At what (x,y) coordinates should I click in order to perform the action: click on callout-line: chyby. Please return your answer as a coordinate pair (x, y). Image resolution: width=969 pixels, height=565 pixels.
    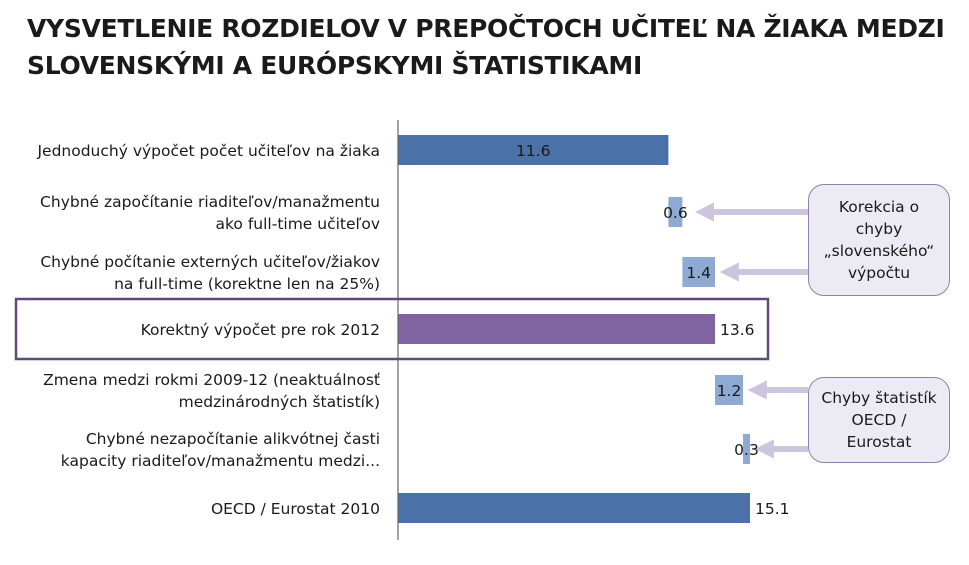
    Looking at the image, I should click on (879, 229).